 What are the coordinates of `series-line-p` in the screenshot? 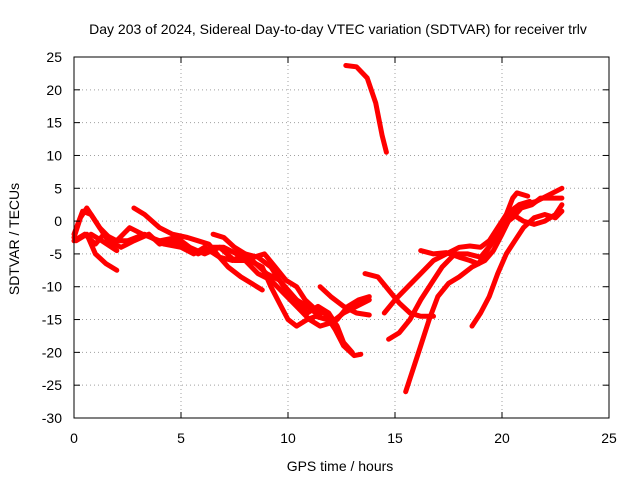 It's located at (491, 231).